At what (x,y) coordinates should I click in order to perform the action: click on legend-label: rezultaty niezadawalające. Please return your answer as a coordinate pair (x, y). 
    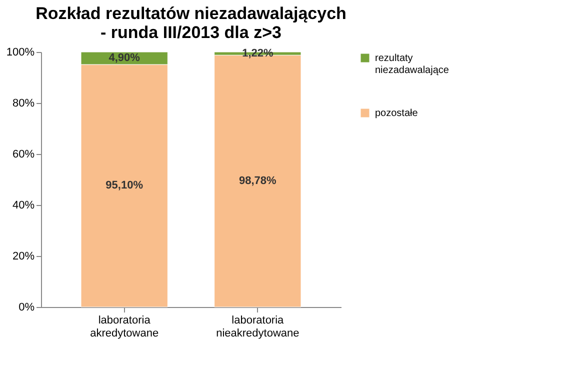
    Looking at the image, I should click on (412, 64).